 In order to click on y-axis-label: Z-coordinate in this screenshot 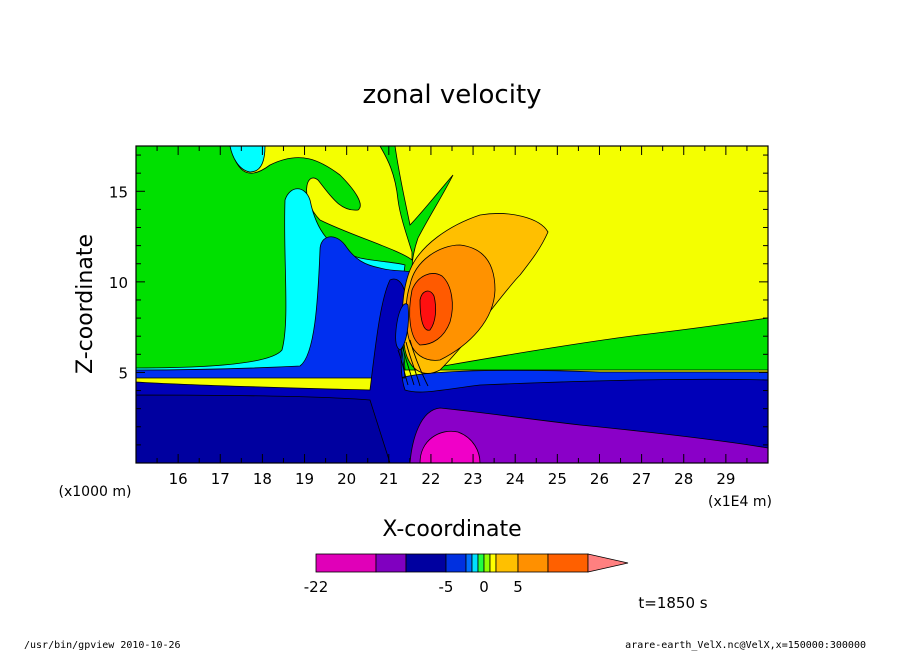, I will do `click(85, 304)`.